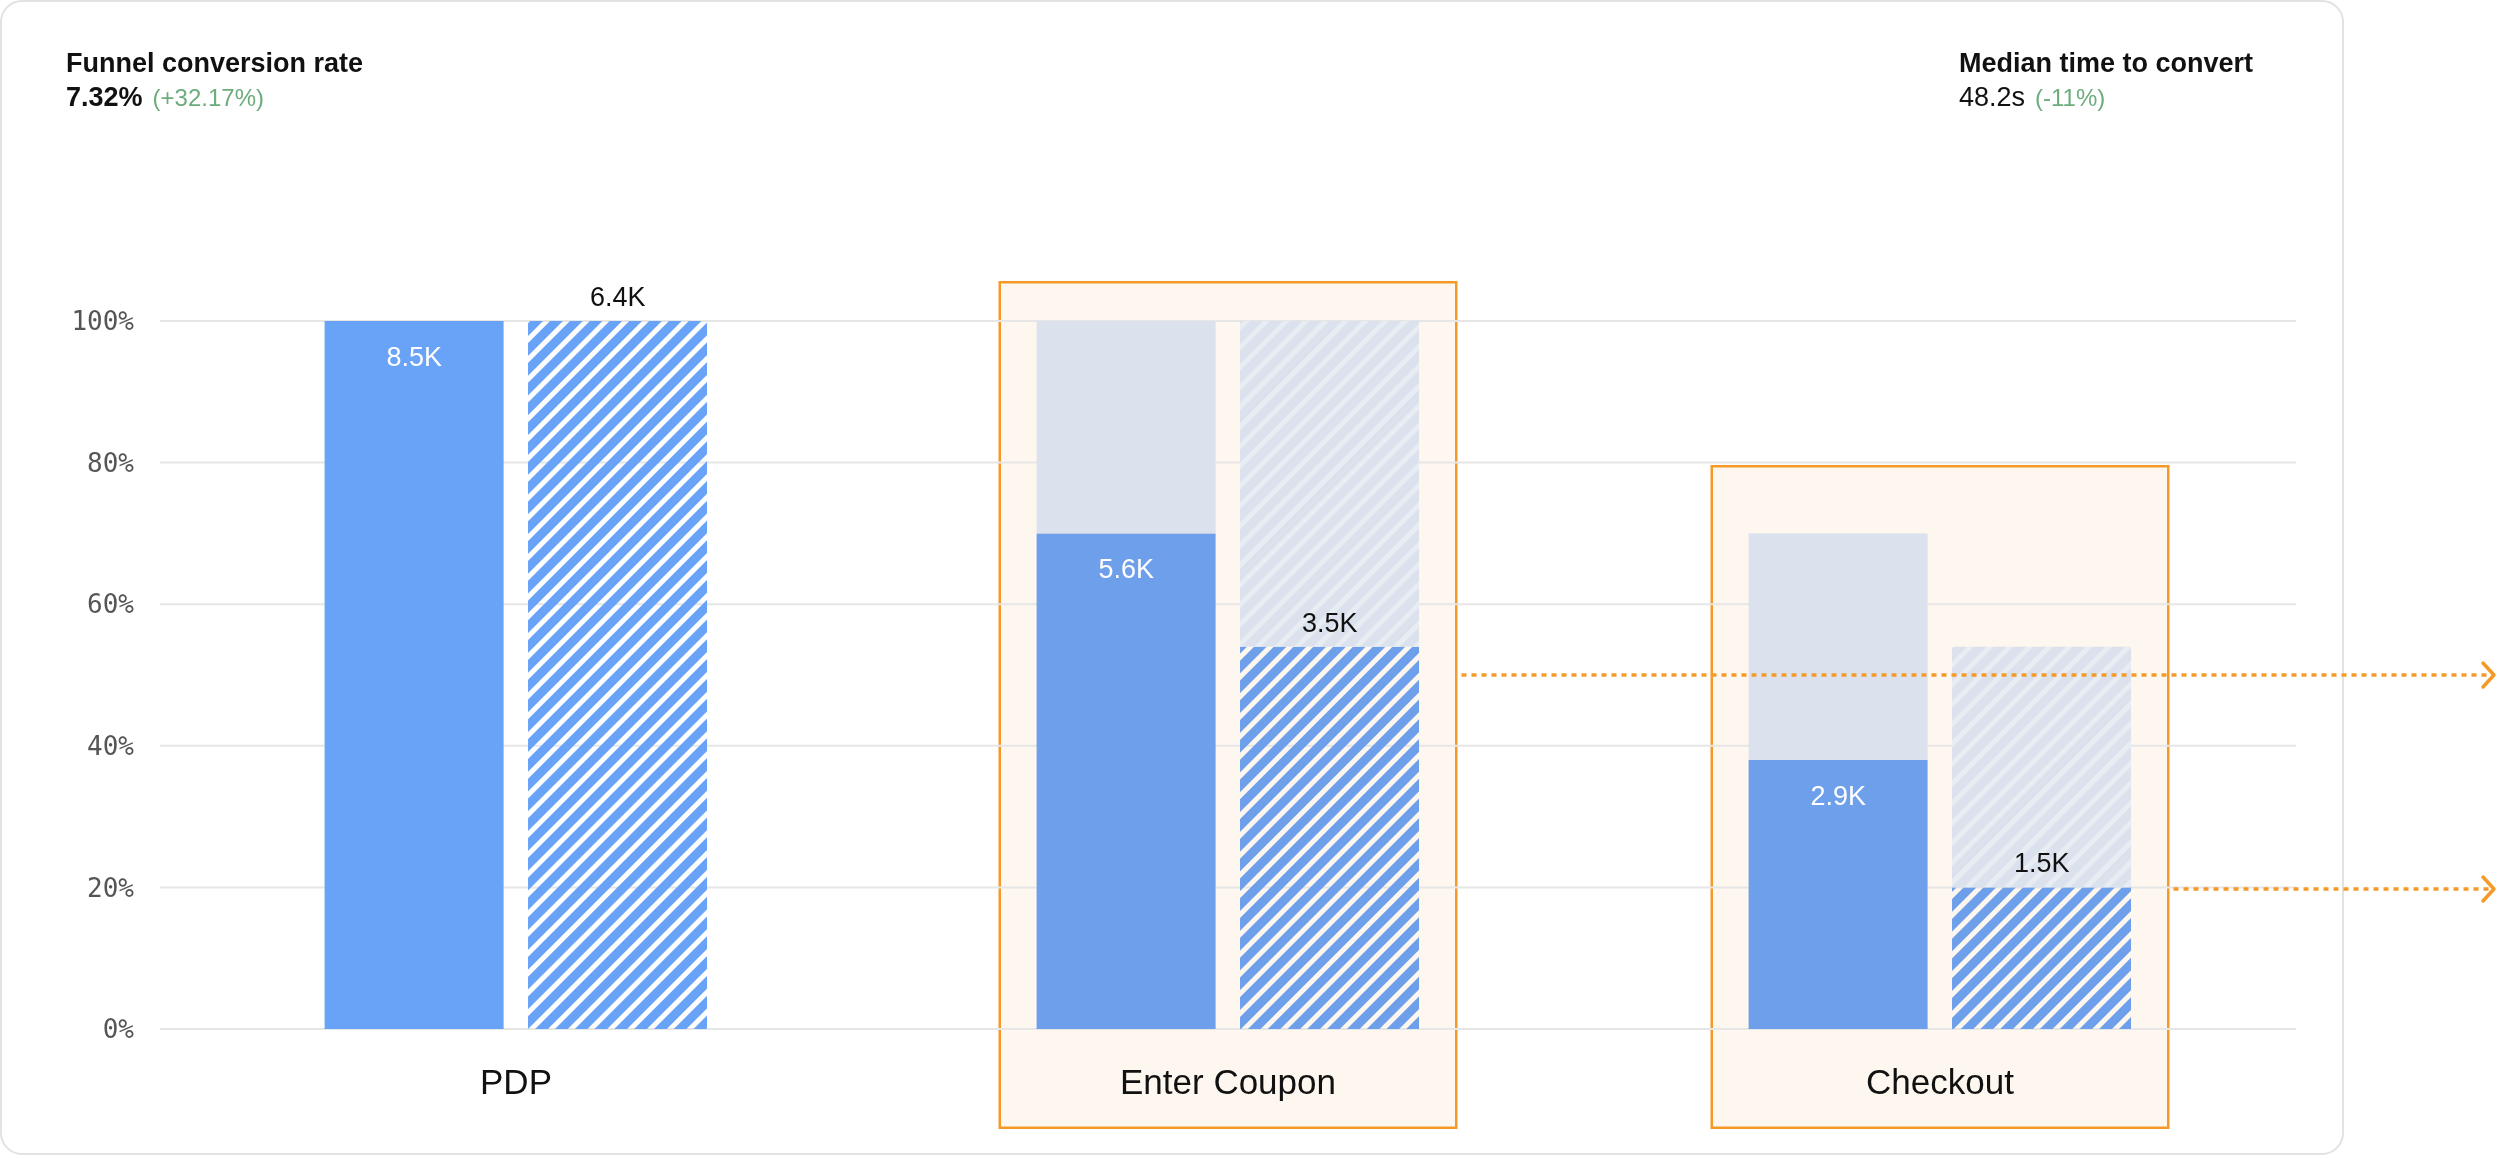 This screenshot has height=1159, width=2500. I want to click on x-tick-label: Checkout, so click(1940, 1081).